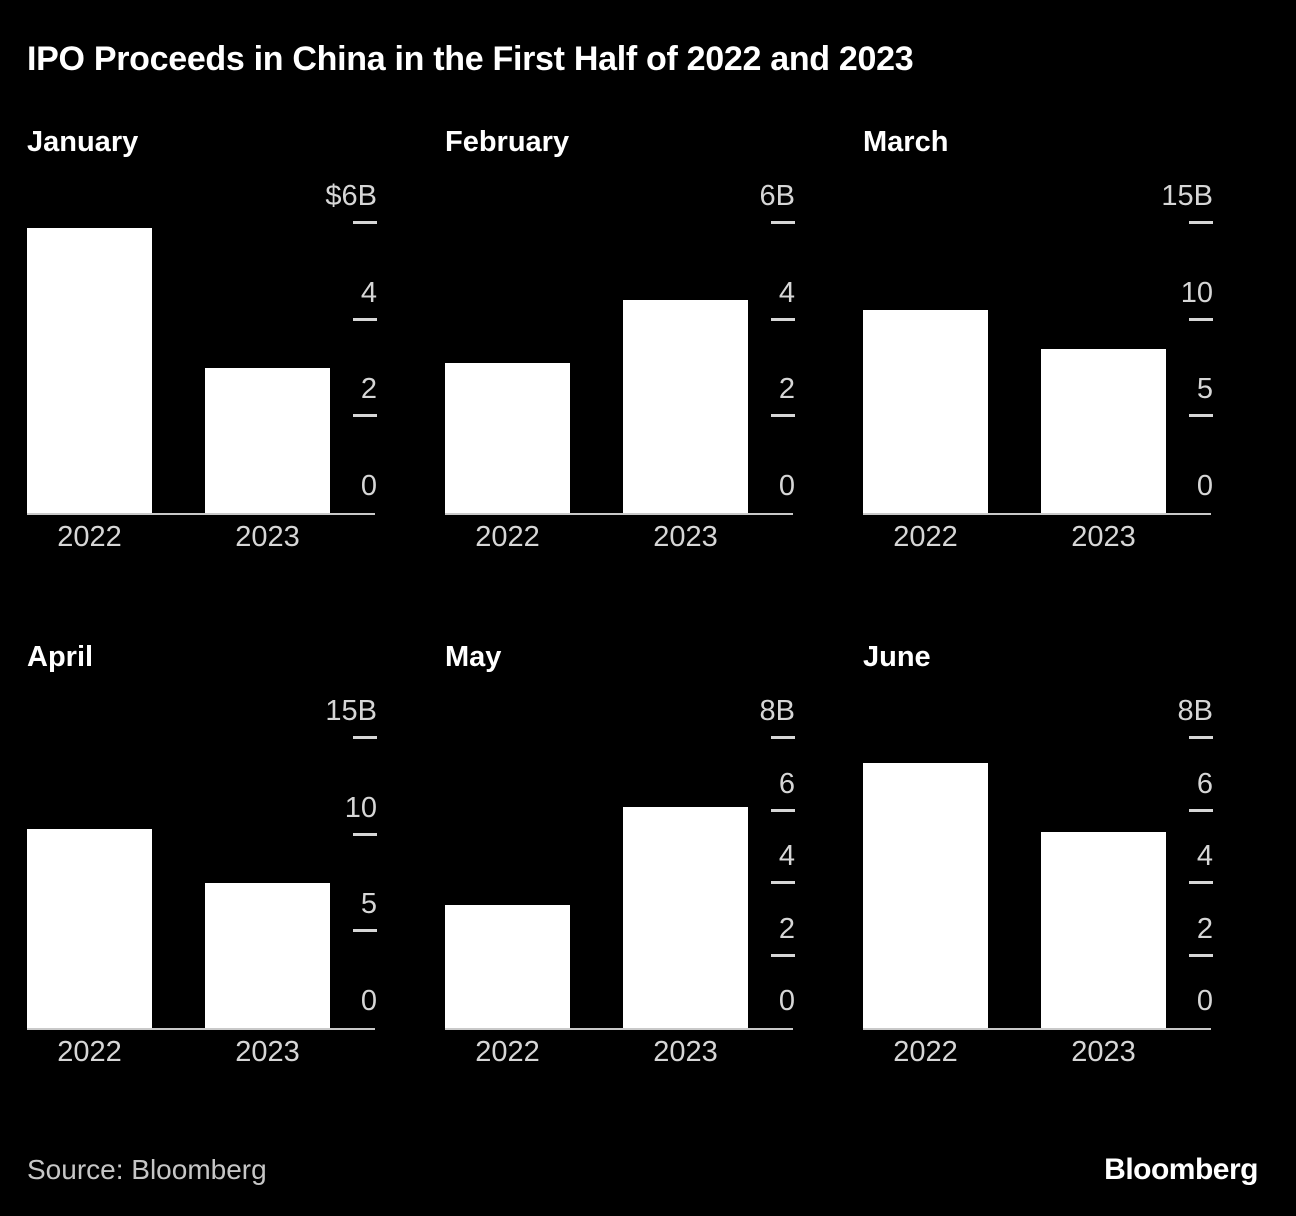 The image size is (1296, 1216). I want to click on source-label: Source: Bloomberg, so click(147, 1169).